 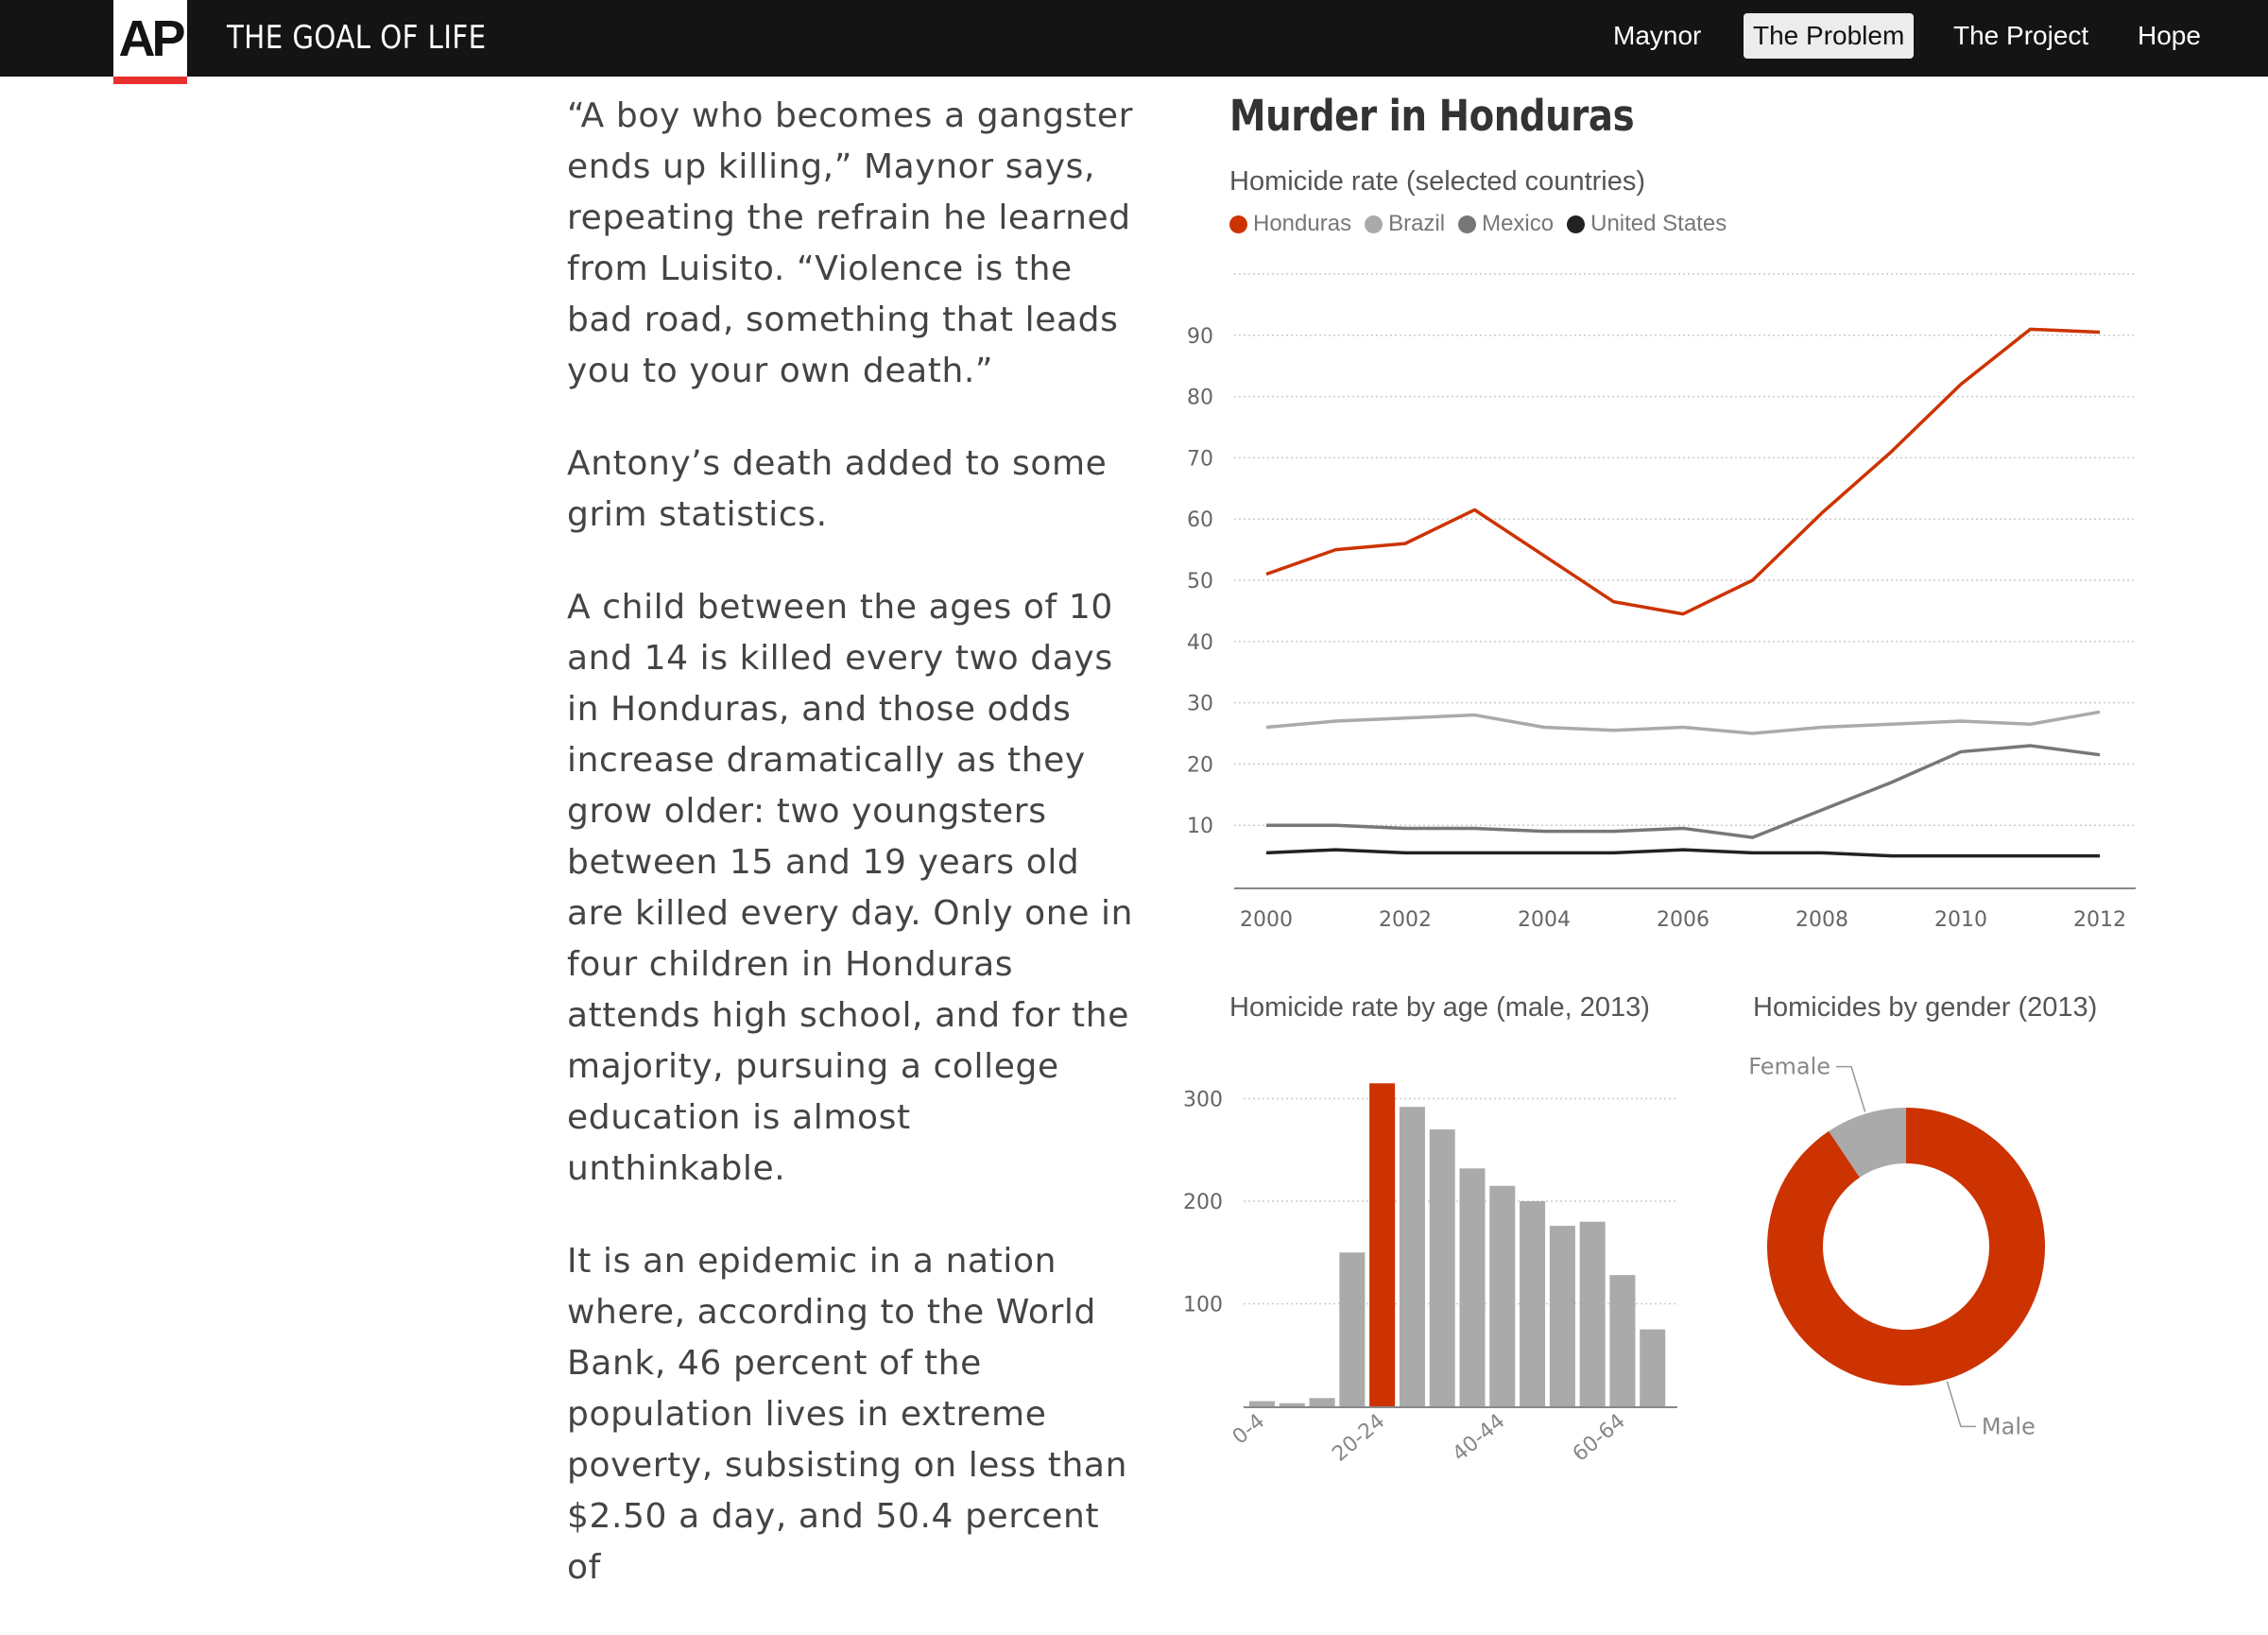 I want to click on x-tick-label: 60-64, so click(x=1599, y=1438).